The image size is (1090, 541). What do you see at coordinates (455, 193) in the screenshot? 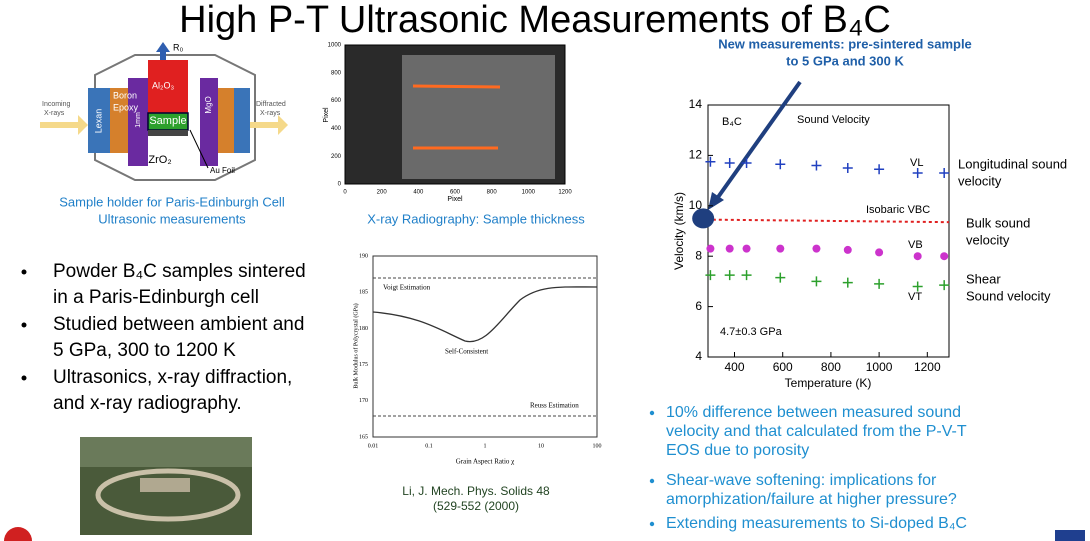
I see `x-tick-label: 600` at bounding box center [455, 193].